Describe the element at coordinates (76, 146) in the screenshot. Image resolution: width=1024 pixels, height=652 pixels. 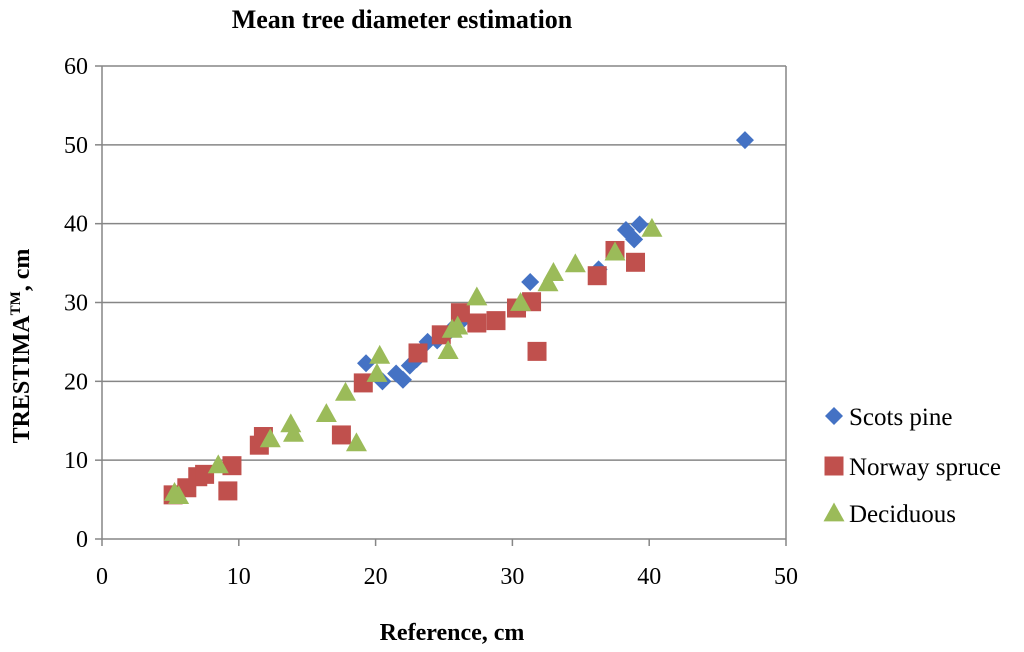
I see `y-tick-label-50: 50` at that location.